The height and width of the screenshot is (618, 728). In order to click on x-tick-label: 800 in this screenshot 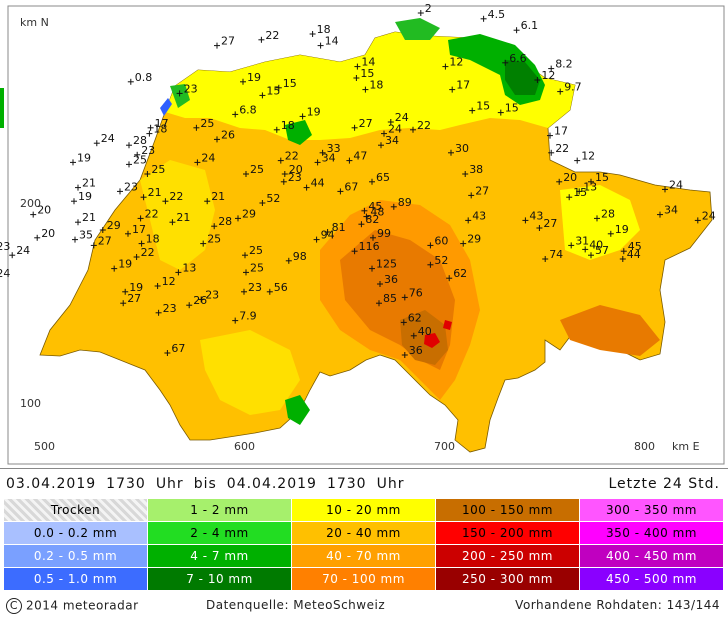, I will do `click(644, 446)`.